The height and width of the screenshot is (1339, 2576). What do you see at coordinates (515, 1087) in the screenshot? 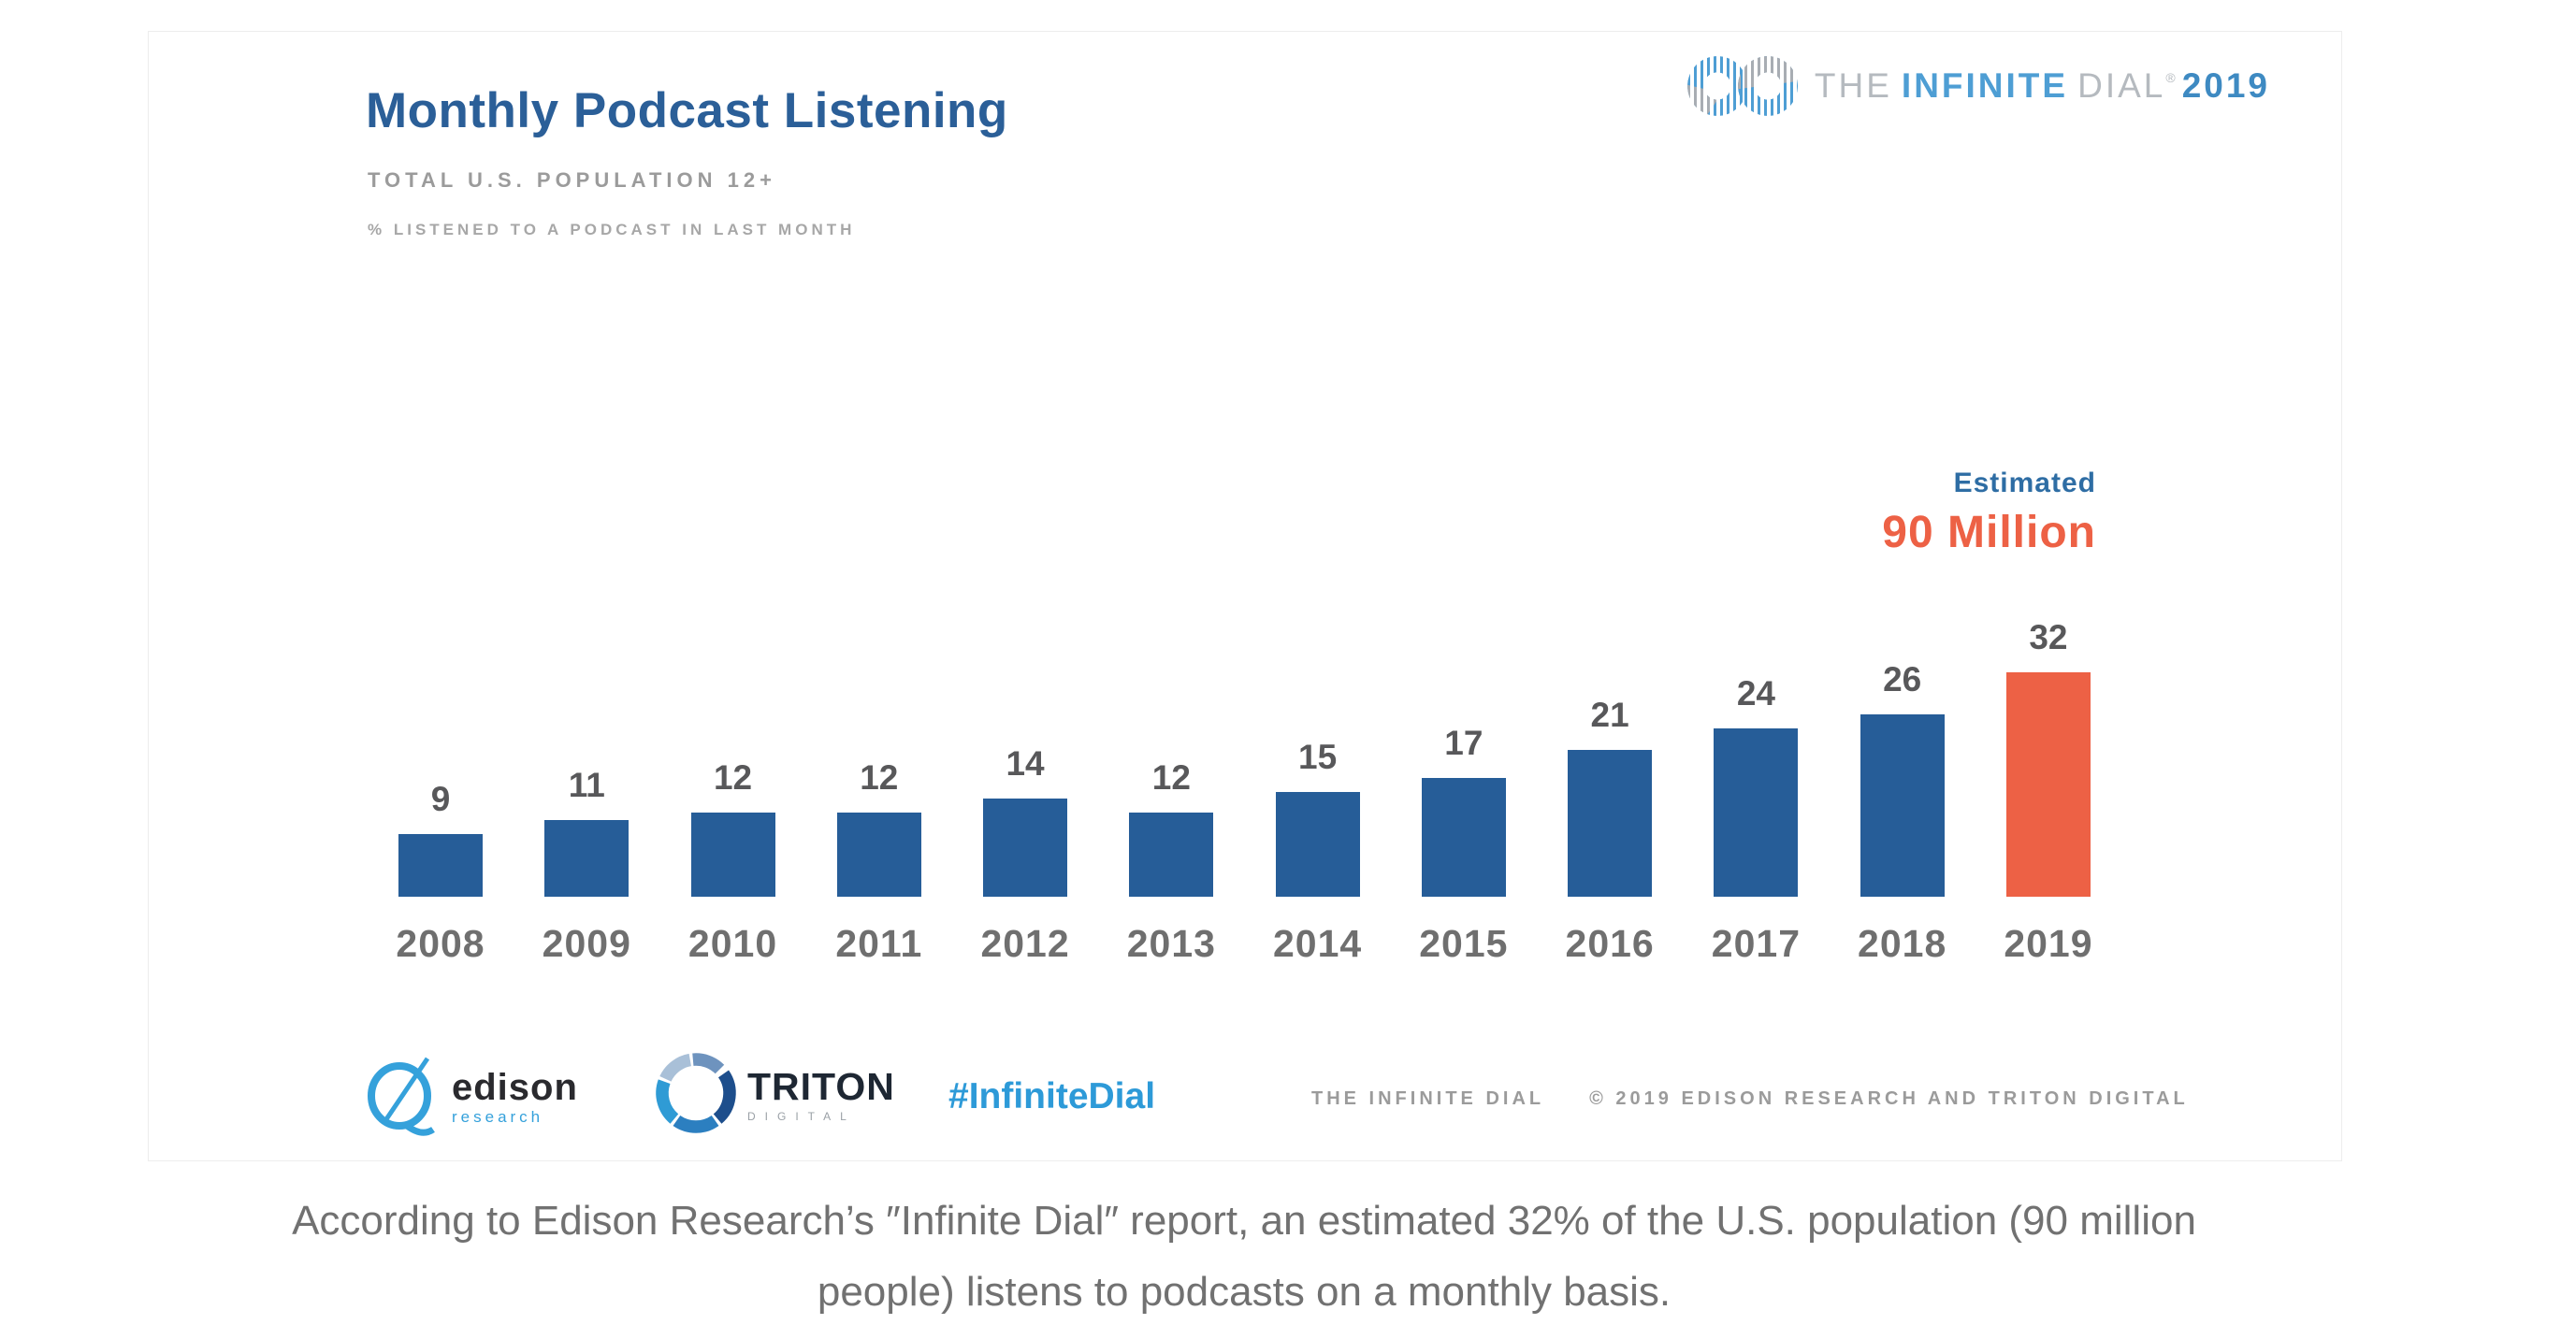
I see `edison-logo-text: edison` at bounding box center [515, 1087].